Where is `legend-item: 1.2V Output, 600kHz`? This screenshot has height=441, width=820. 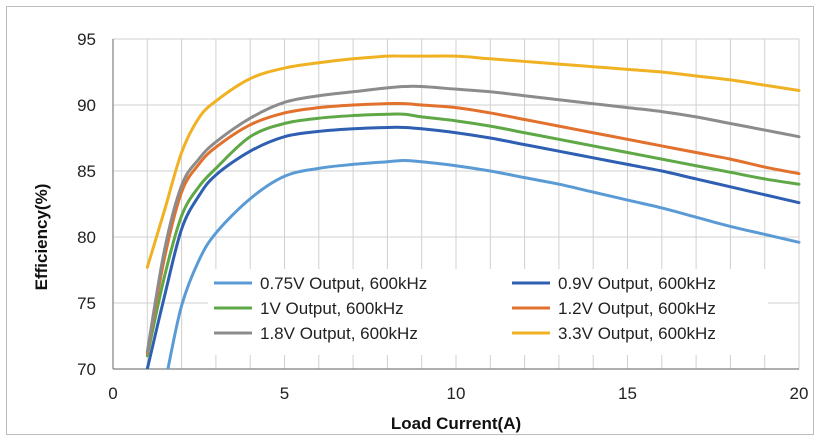
legend-item: 1.2V Output, 600kHz is located at coordinates (614, 308).